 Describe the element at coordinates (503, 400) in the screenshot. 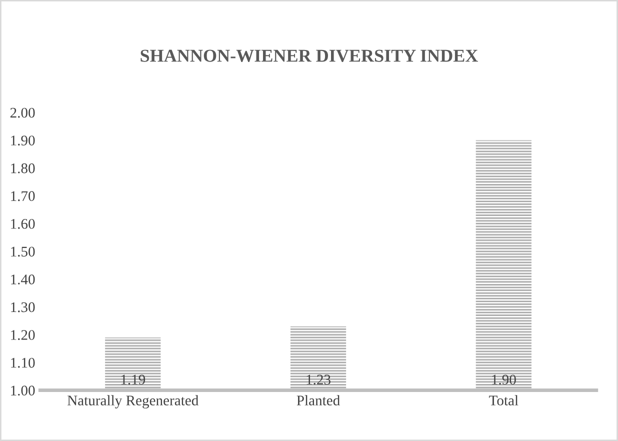

I see `x-tick-label: Total` at that location.